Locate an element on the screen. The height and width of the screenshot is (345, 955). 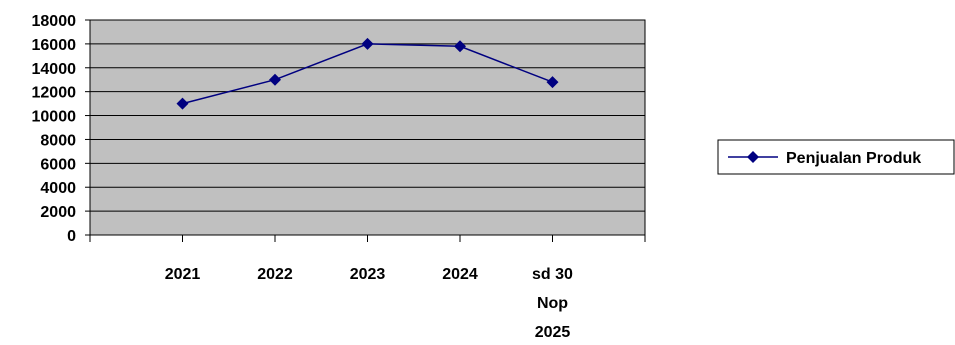
y-tick-label: 12000 is located at coordinates (54, 93).